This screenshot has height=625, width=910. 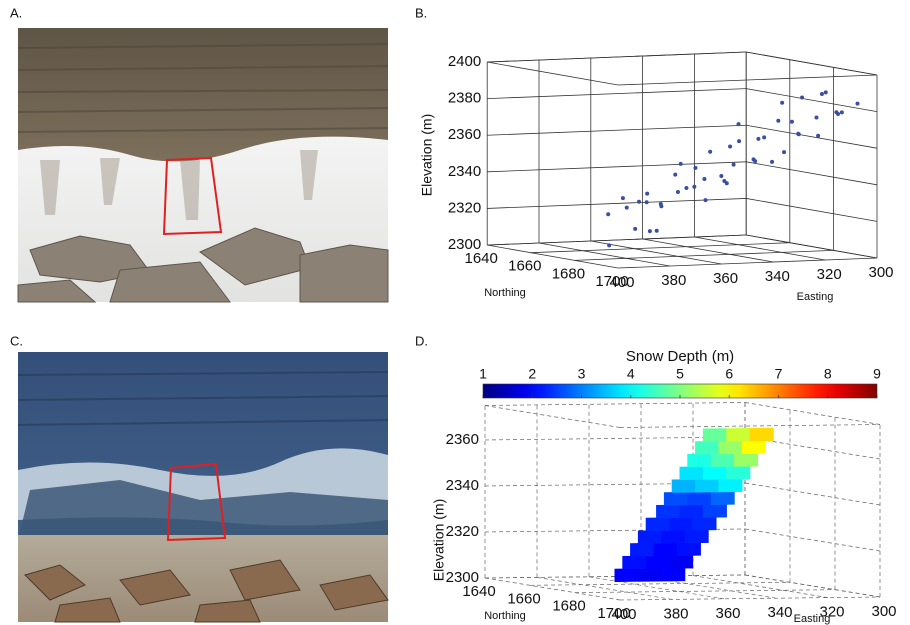 What do you see at coordinates (524, 266) in the screenshot?
I see `y-tick-label: 1660` at bounding box center [524, 266].